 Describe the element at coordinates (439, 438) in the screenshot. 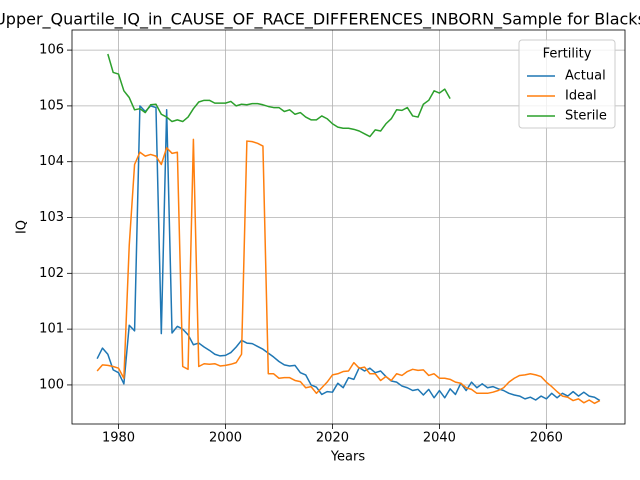

I see `x-tick-label: 2040` at that location.